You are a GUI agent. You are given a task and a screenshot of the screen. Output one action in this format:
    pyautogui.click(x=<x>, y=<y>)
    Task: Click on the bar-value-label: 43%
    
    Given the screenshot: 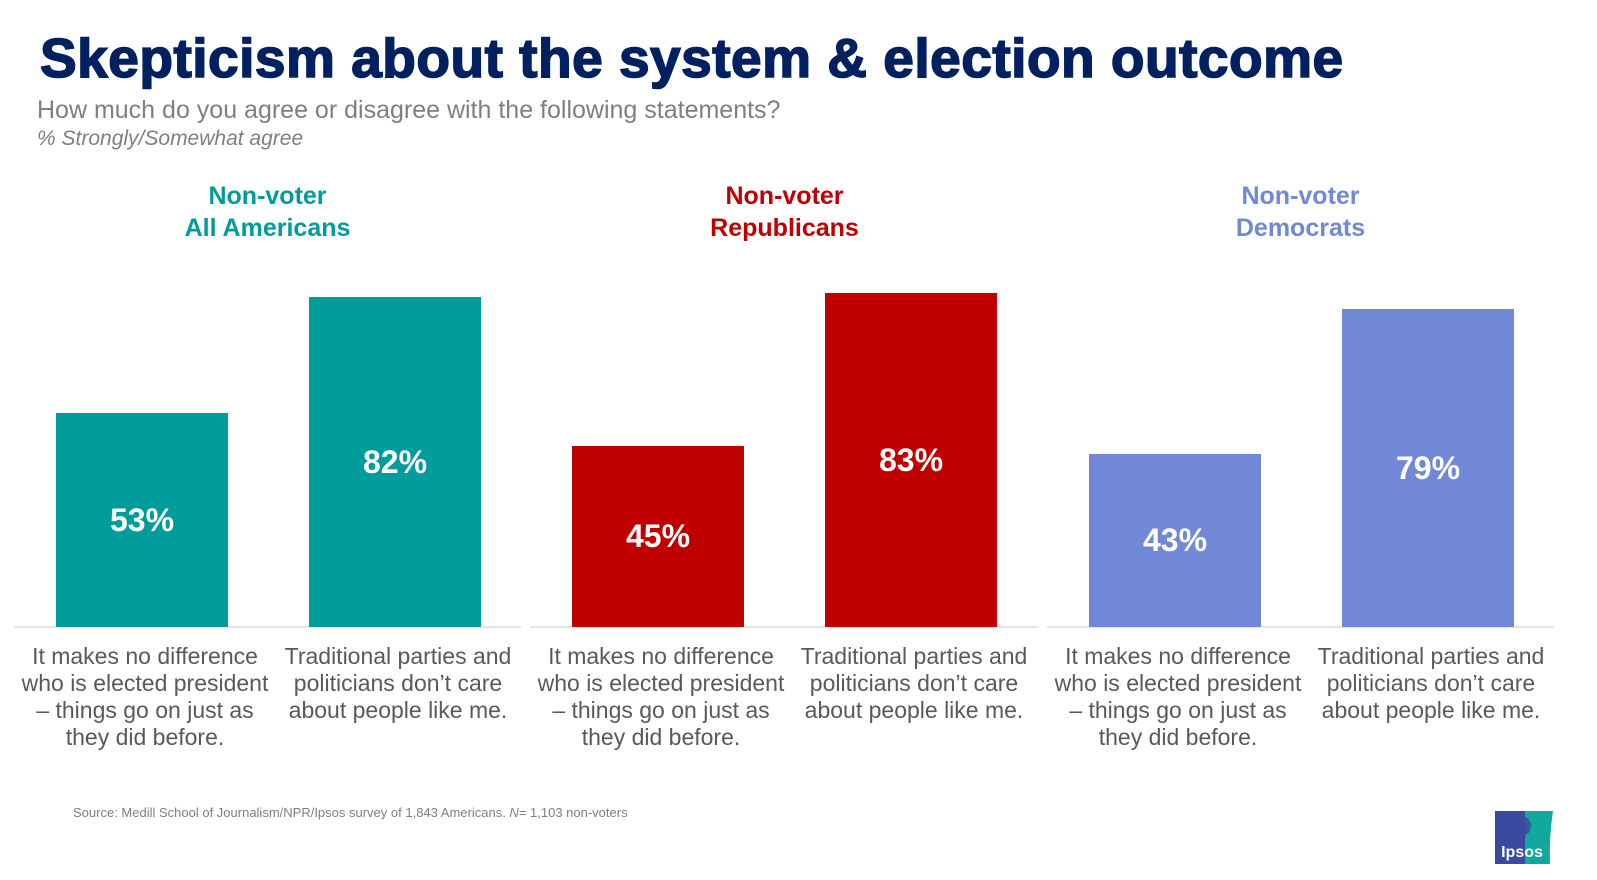 What is the action you would take?
    pyautogui.click(x=1175, y=540)
    